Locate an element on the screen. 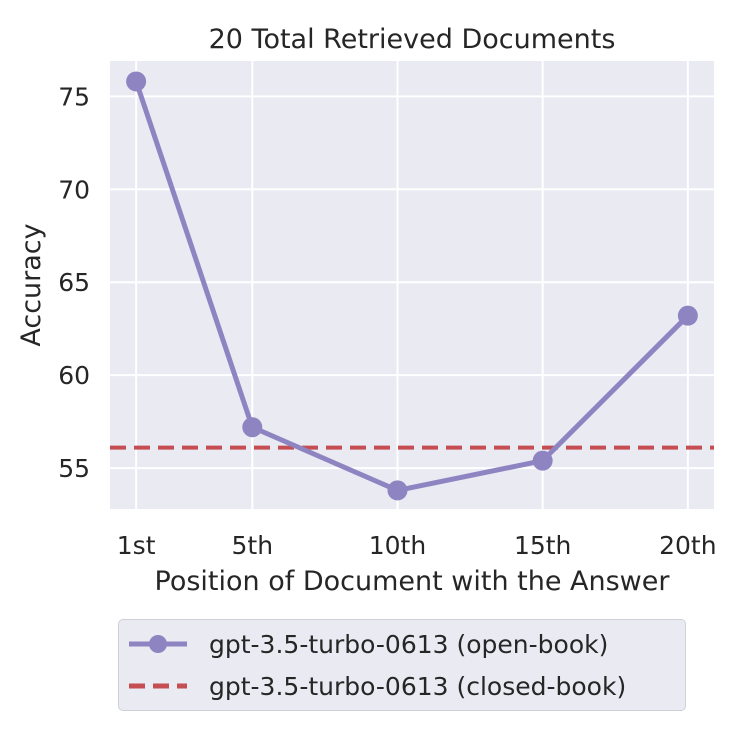 The height and width of the screenshot is (734, 747). y-tick-label: 65 is located at coordinates (74, 282).